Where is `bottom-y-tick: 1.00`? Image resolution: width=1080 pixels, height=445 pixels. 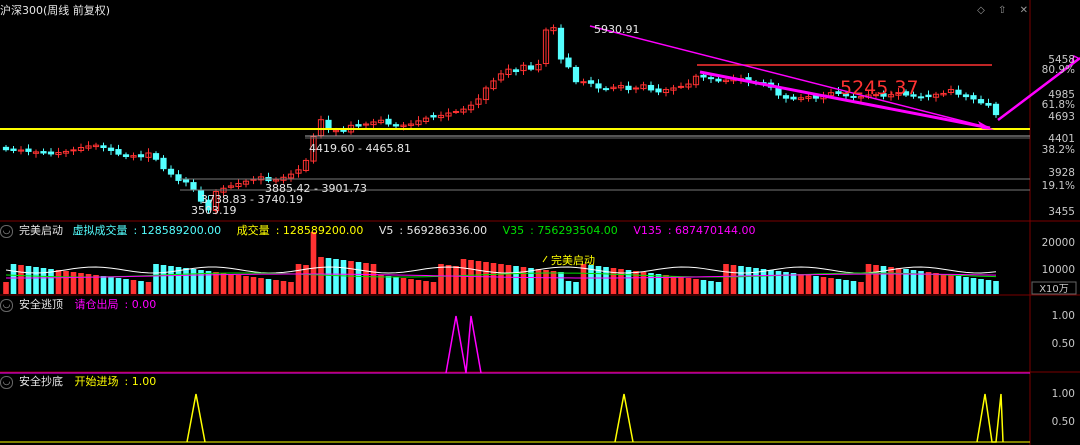 bottom-y-tick: 1.00 is located at coordinates (1063, 394).